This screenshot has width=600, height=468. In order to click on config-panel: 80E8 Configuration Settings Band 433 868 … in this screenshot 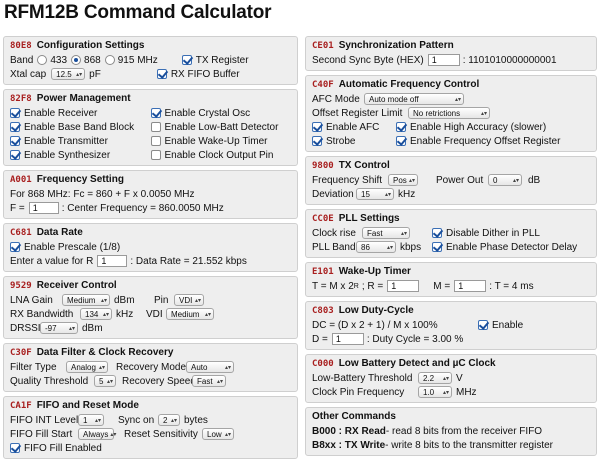, I will do `click(150, 60)`.